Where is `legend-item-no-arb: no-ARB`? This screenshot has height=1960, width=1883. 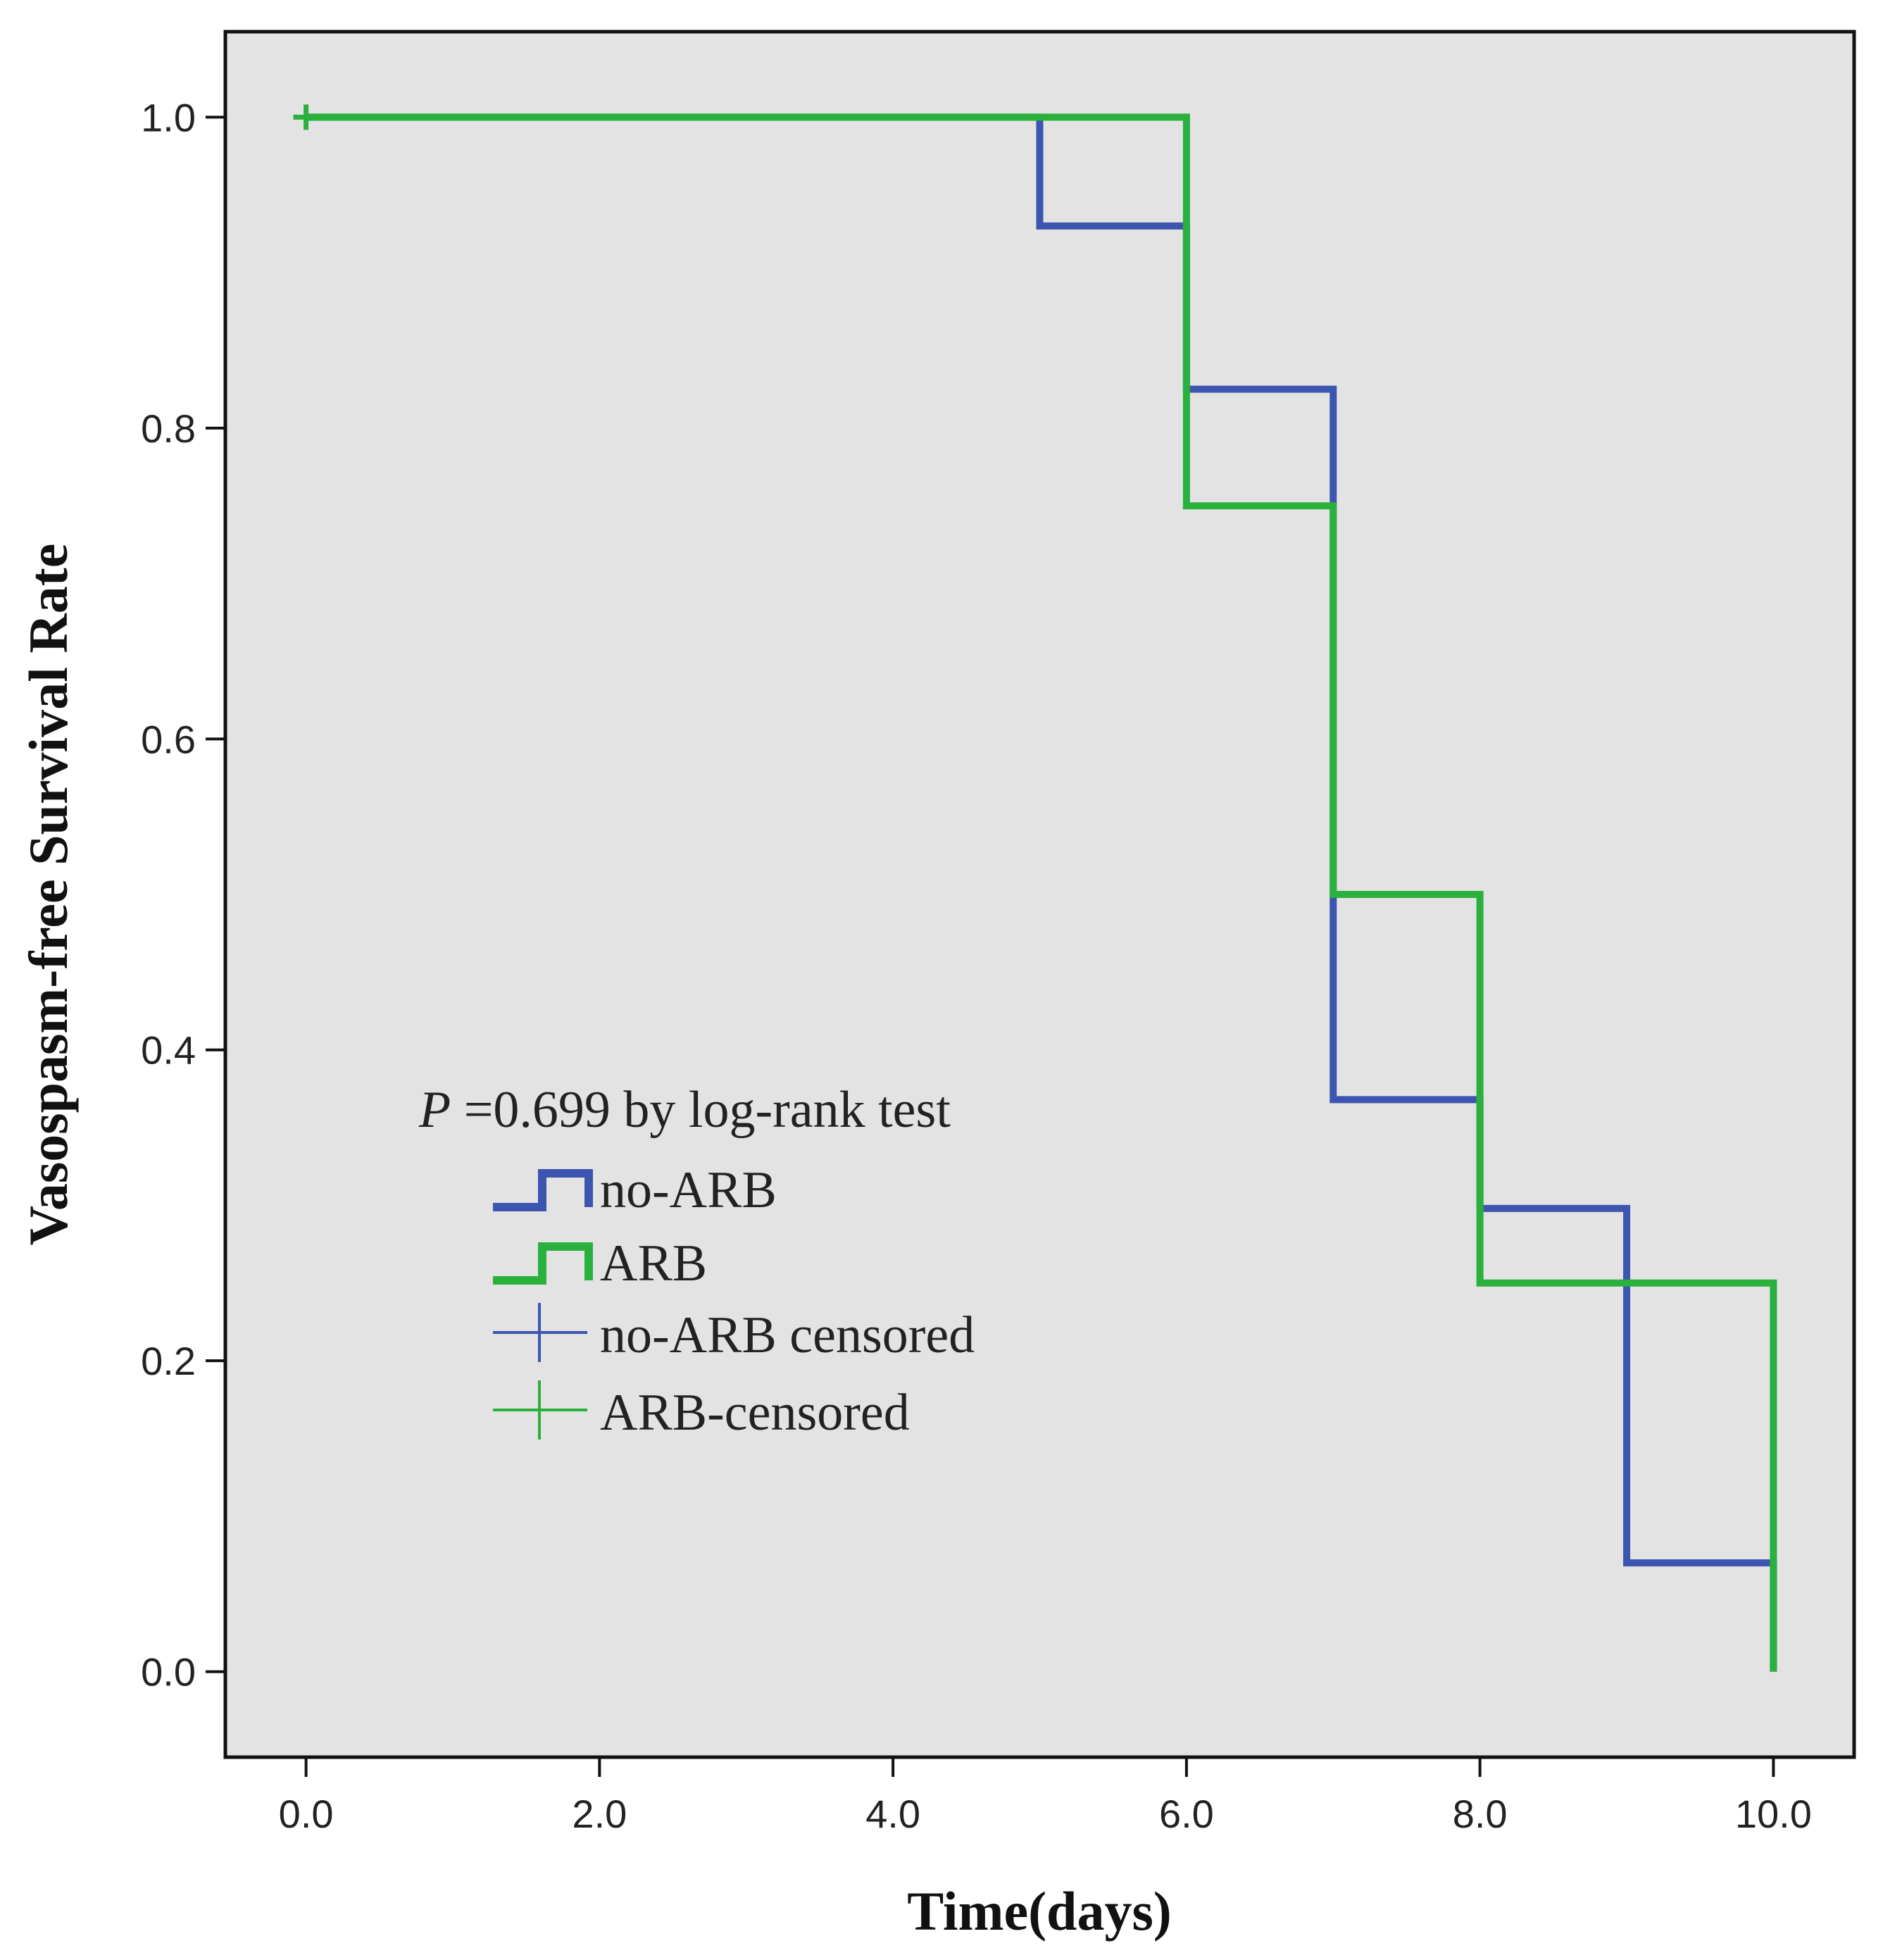
legend-item-no-arb: no-ARB is located at coordinates (635, 1190).